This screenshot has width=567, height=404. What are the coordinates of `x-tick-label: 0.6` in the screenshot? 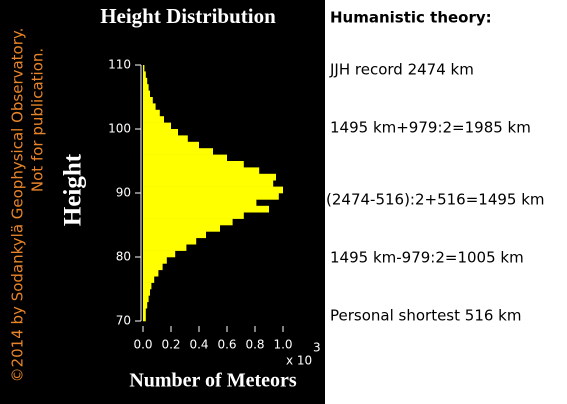 It's located at (226, 345).